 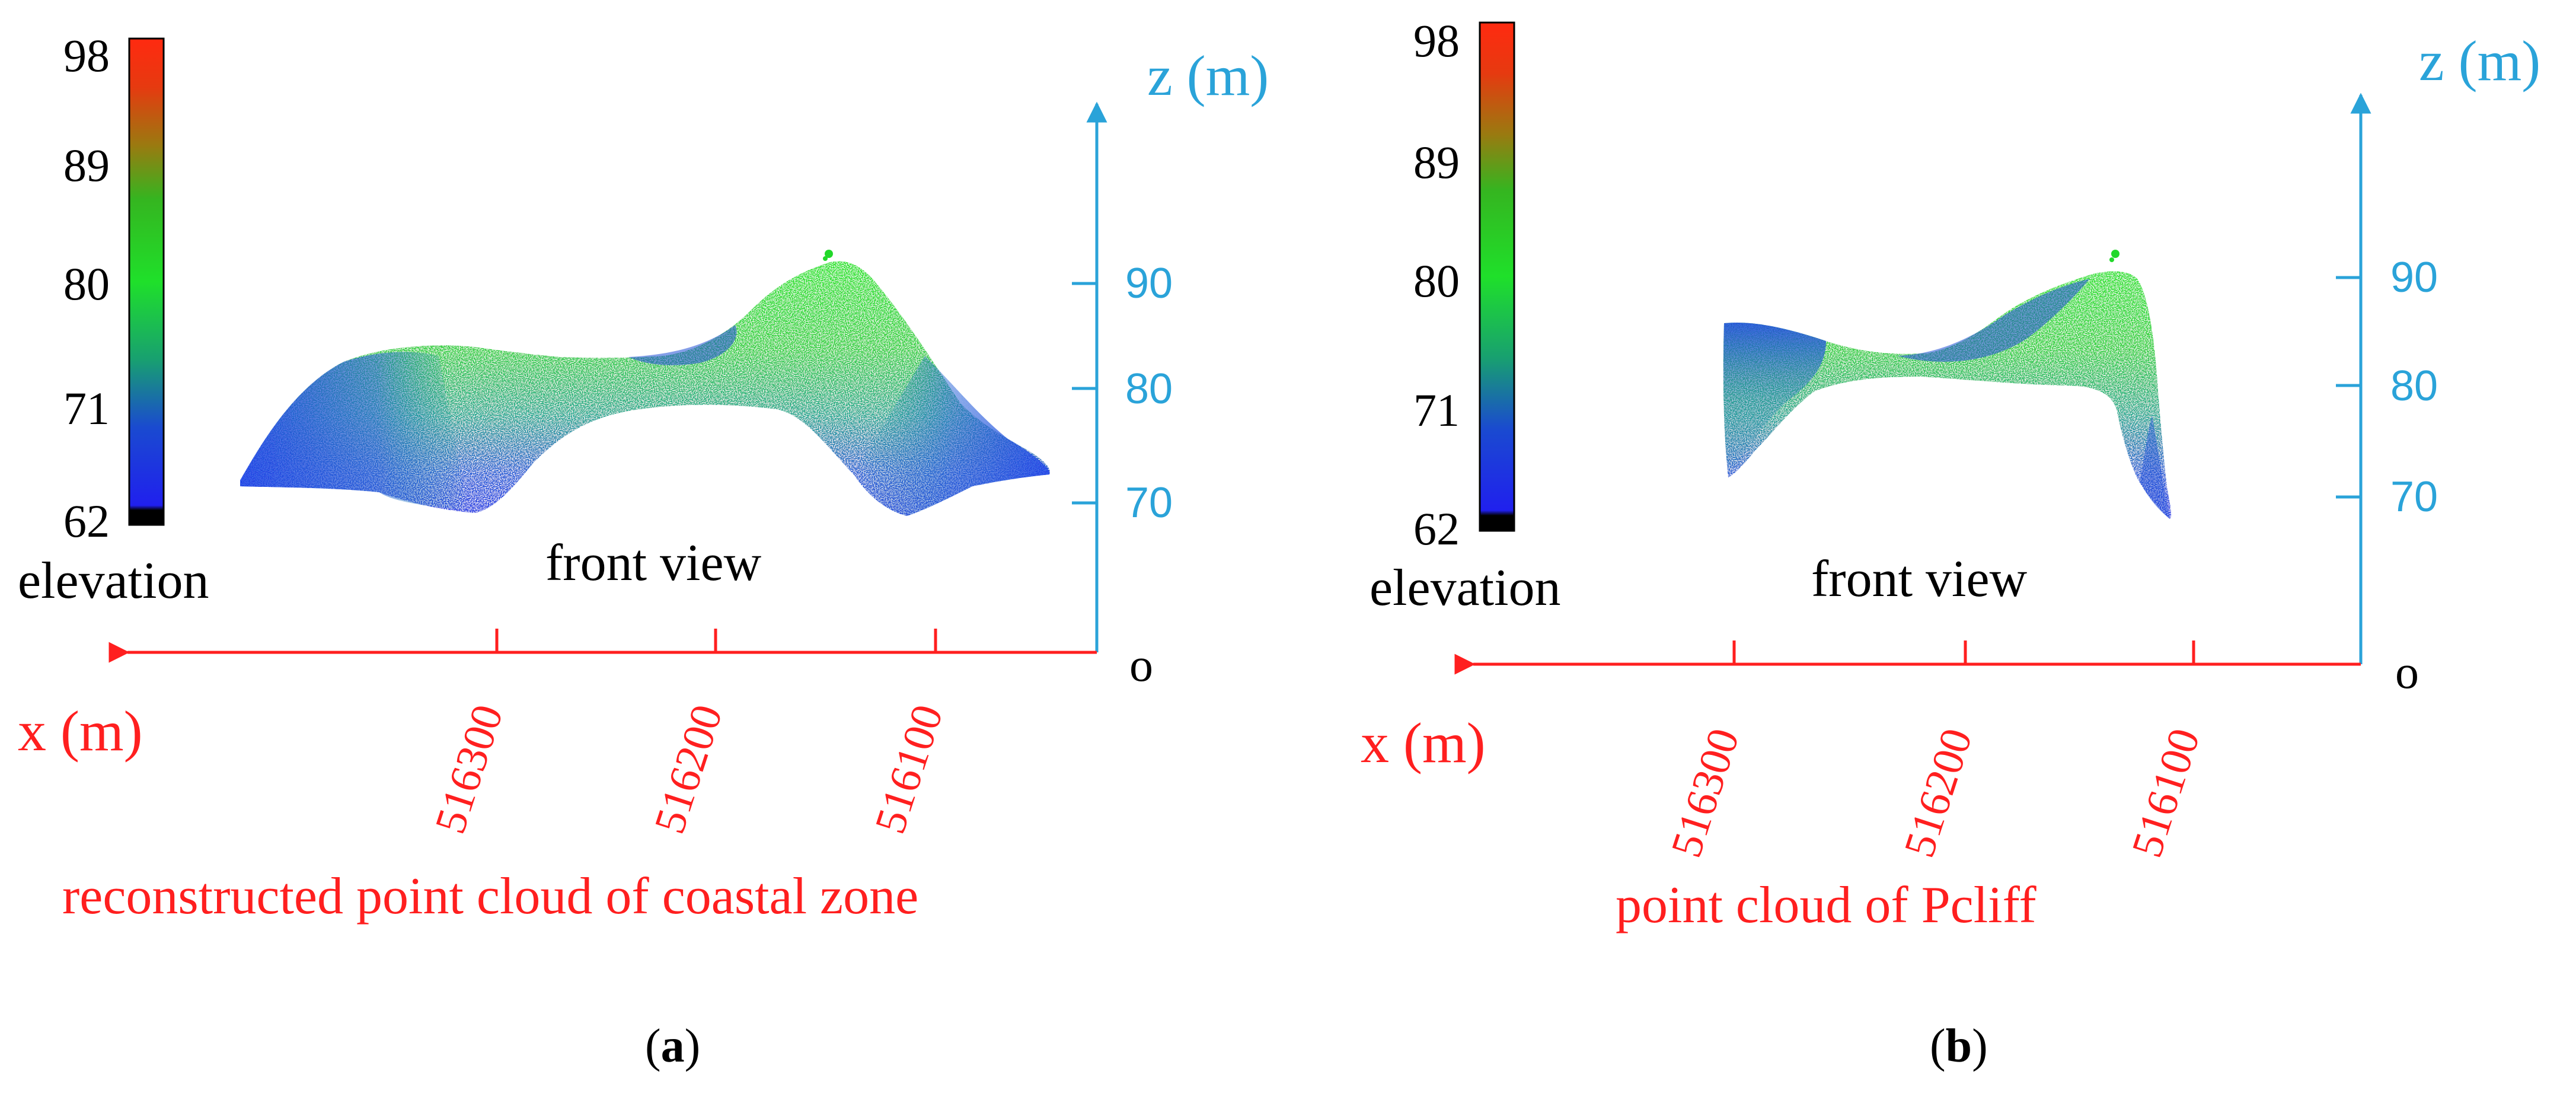 What do you see at coordinates (1141, 665) in the screenshot?
I see `origin-label-a: o` at bounding box center [1141, 665].